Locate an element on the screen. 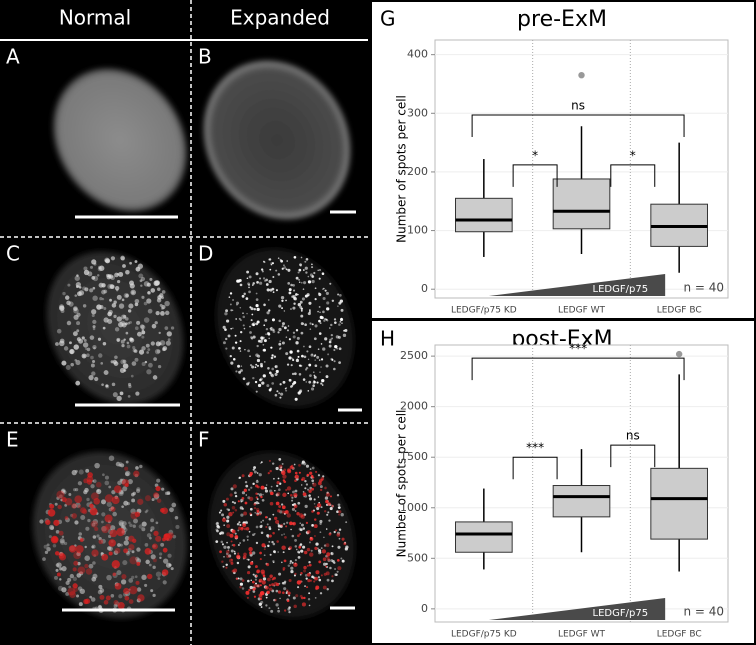 This screenshot has width=756, height=645. panel-letter: F is located at coordinates (204, 440).